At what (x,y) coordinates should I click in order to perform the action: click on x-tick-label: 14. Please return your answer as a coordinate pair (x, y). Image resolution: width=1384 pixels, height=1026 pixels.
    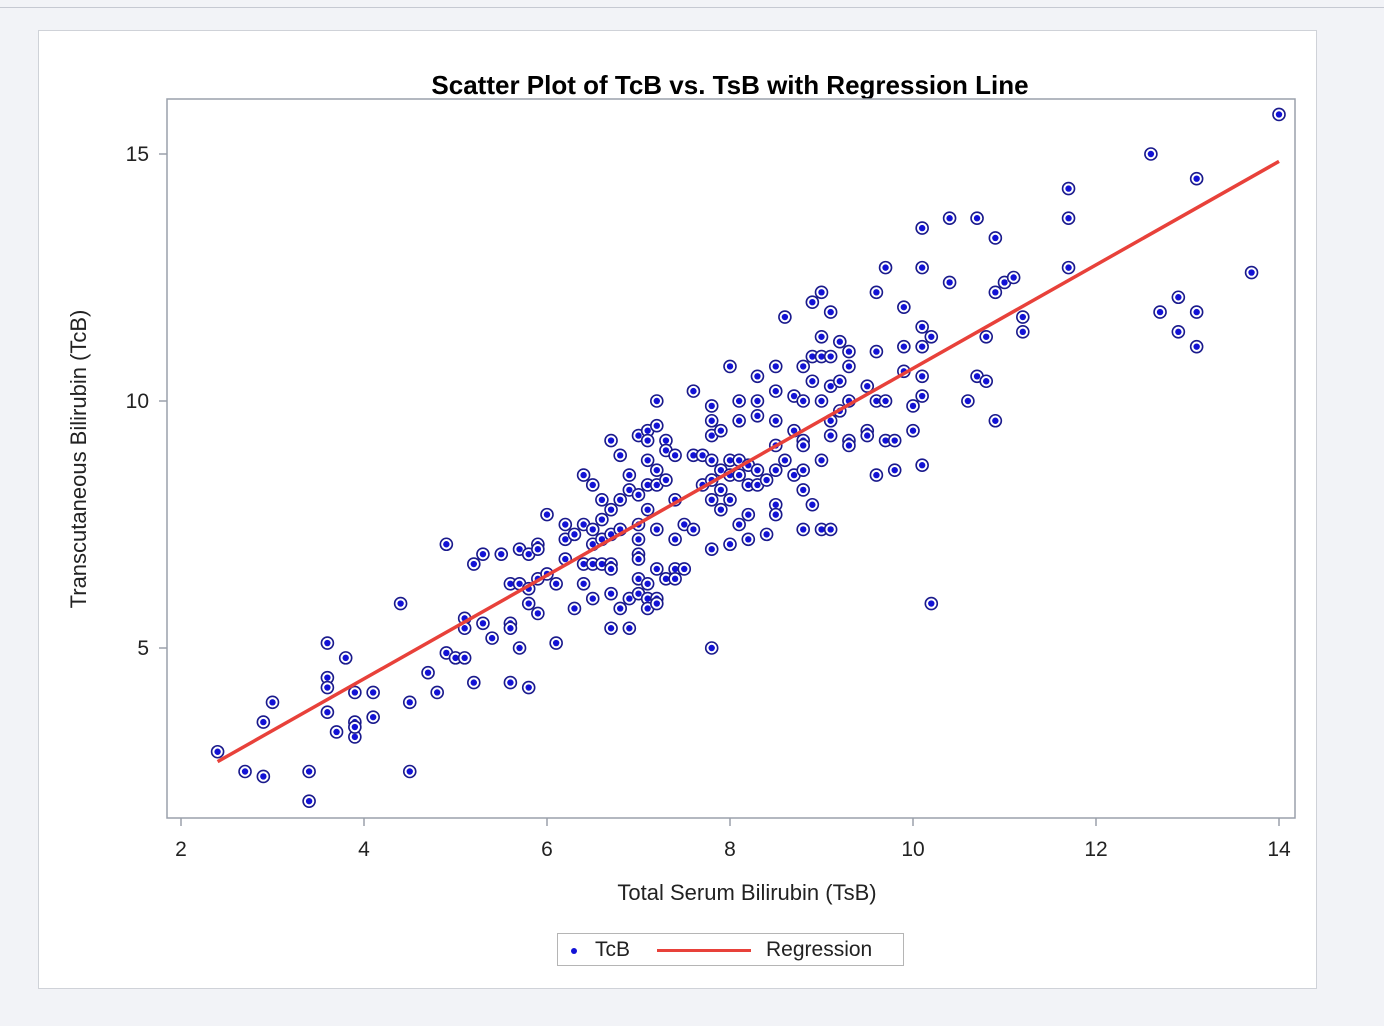
    Looking at the image, I should click on (1279, 849).